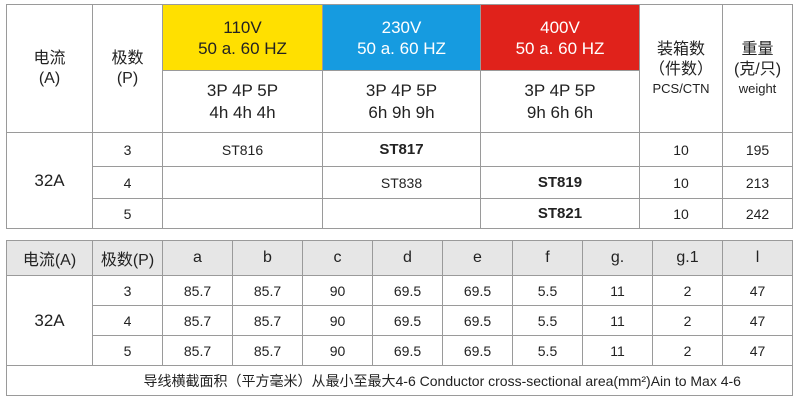 This screenshot has width=800, height=410. Describe the element at coordinates (560, 37) in the screenshot. I see `voltage-400-header: 400V 50 a. 60 HZ` at that location.